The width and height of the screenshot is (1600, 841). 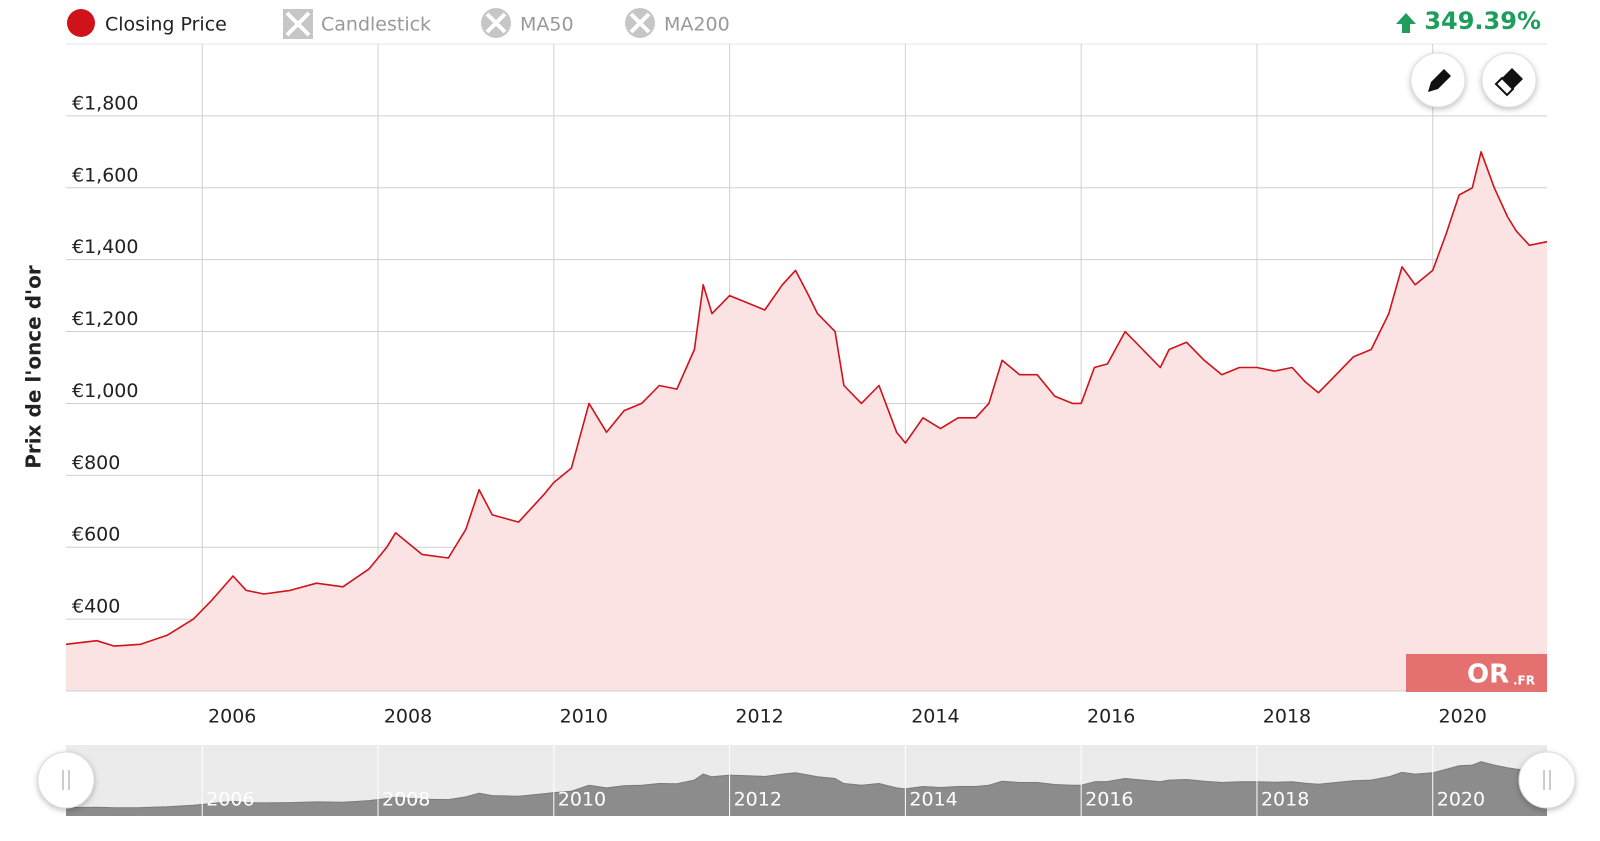 What do you see at coordinates (1109, 800) in the screenshot?
I see `navigator-tick-label: 2016` at bounding box center [1109, 800].